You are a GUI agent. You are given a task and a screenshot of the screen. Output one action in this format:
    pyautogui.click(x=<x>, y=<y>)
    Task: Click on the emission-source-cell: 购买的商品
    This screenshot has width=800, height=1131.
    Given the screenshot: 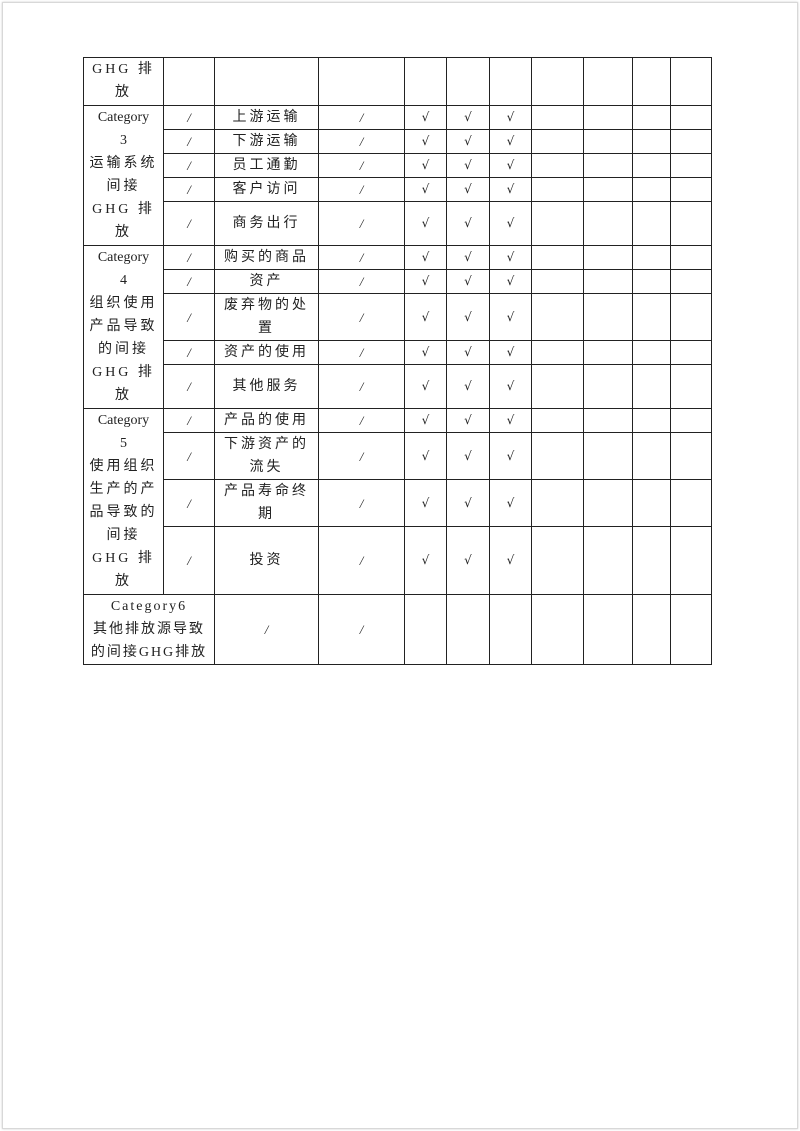 What is the action you would take?
    pyautogui.click(x=266, y=257)
    